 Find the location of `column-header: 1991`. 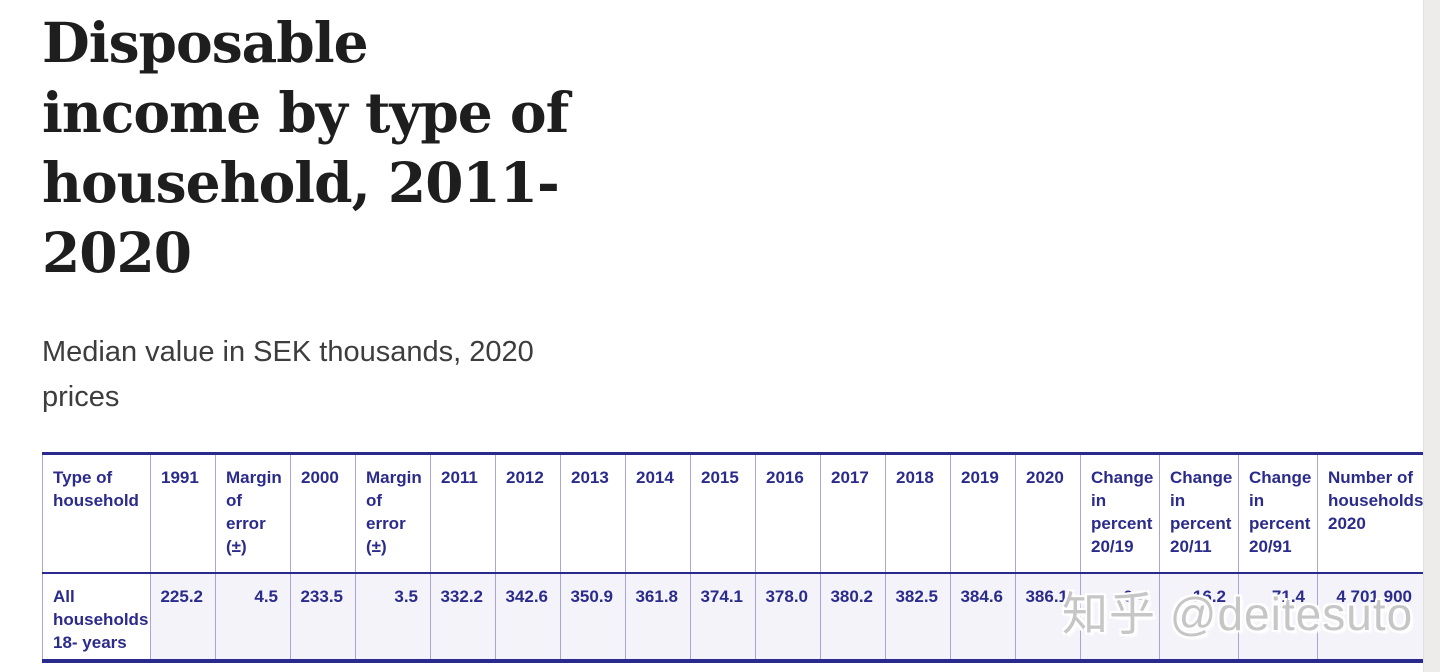

column-header: 1991 is located at coordinates (183, 513).